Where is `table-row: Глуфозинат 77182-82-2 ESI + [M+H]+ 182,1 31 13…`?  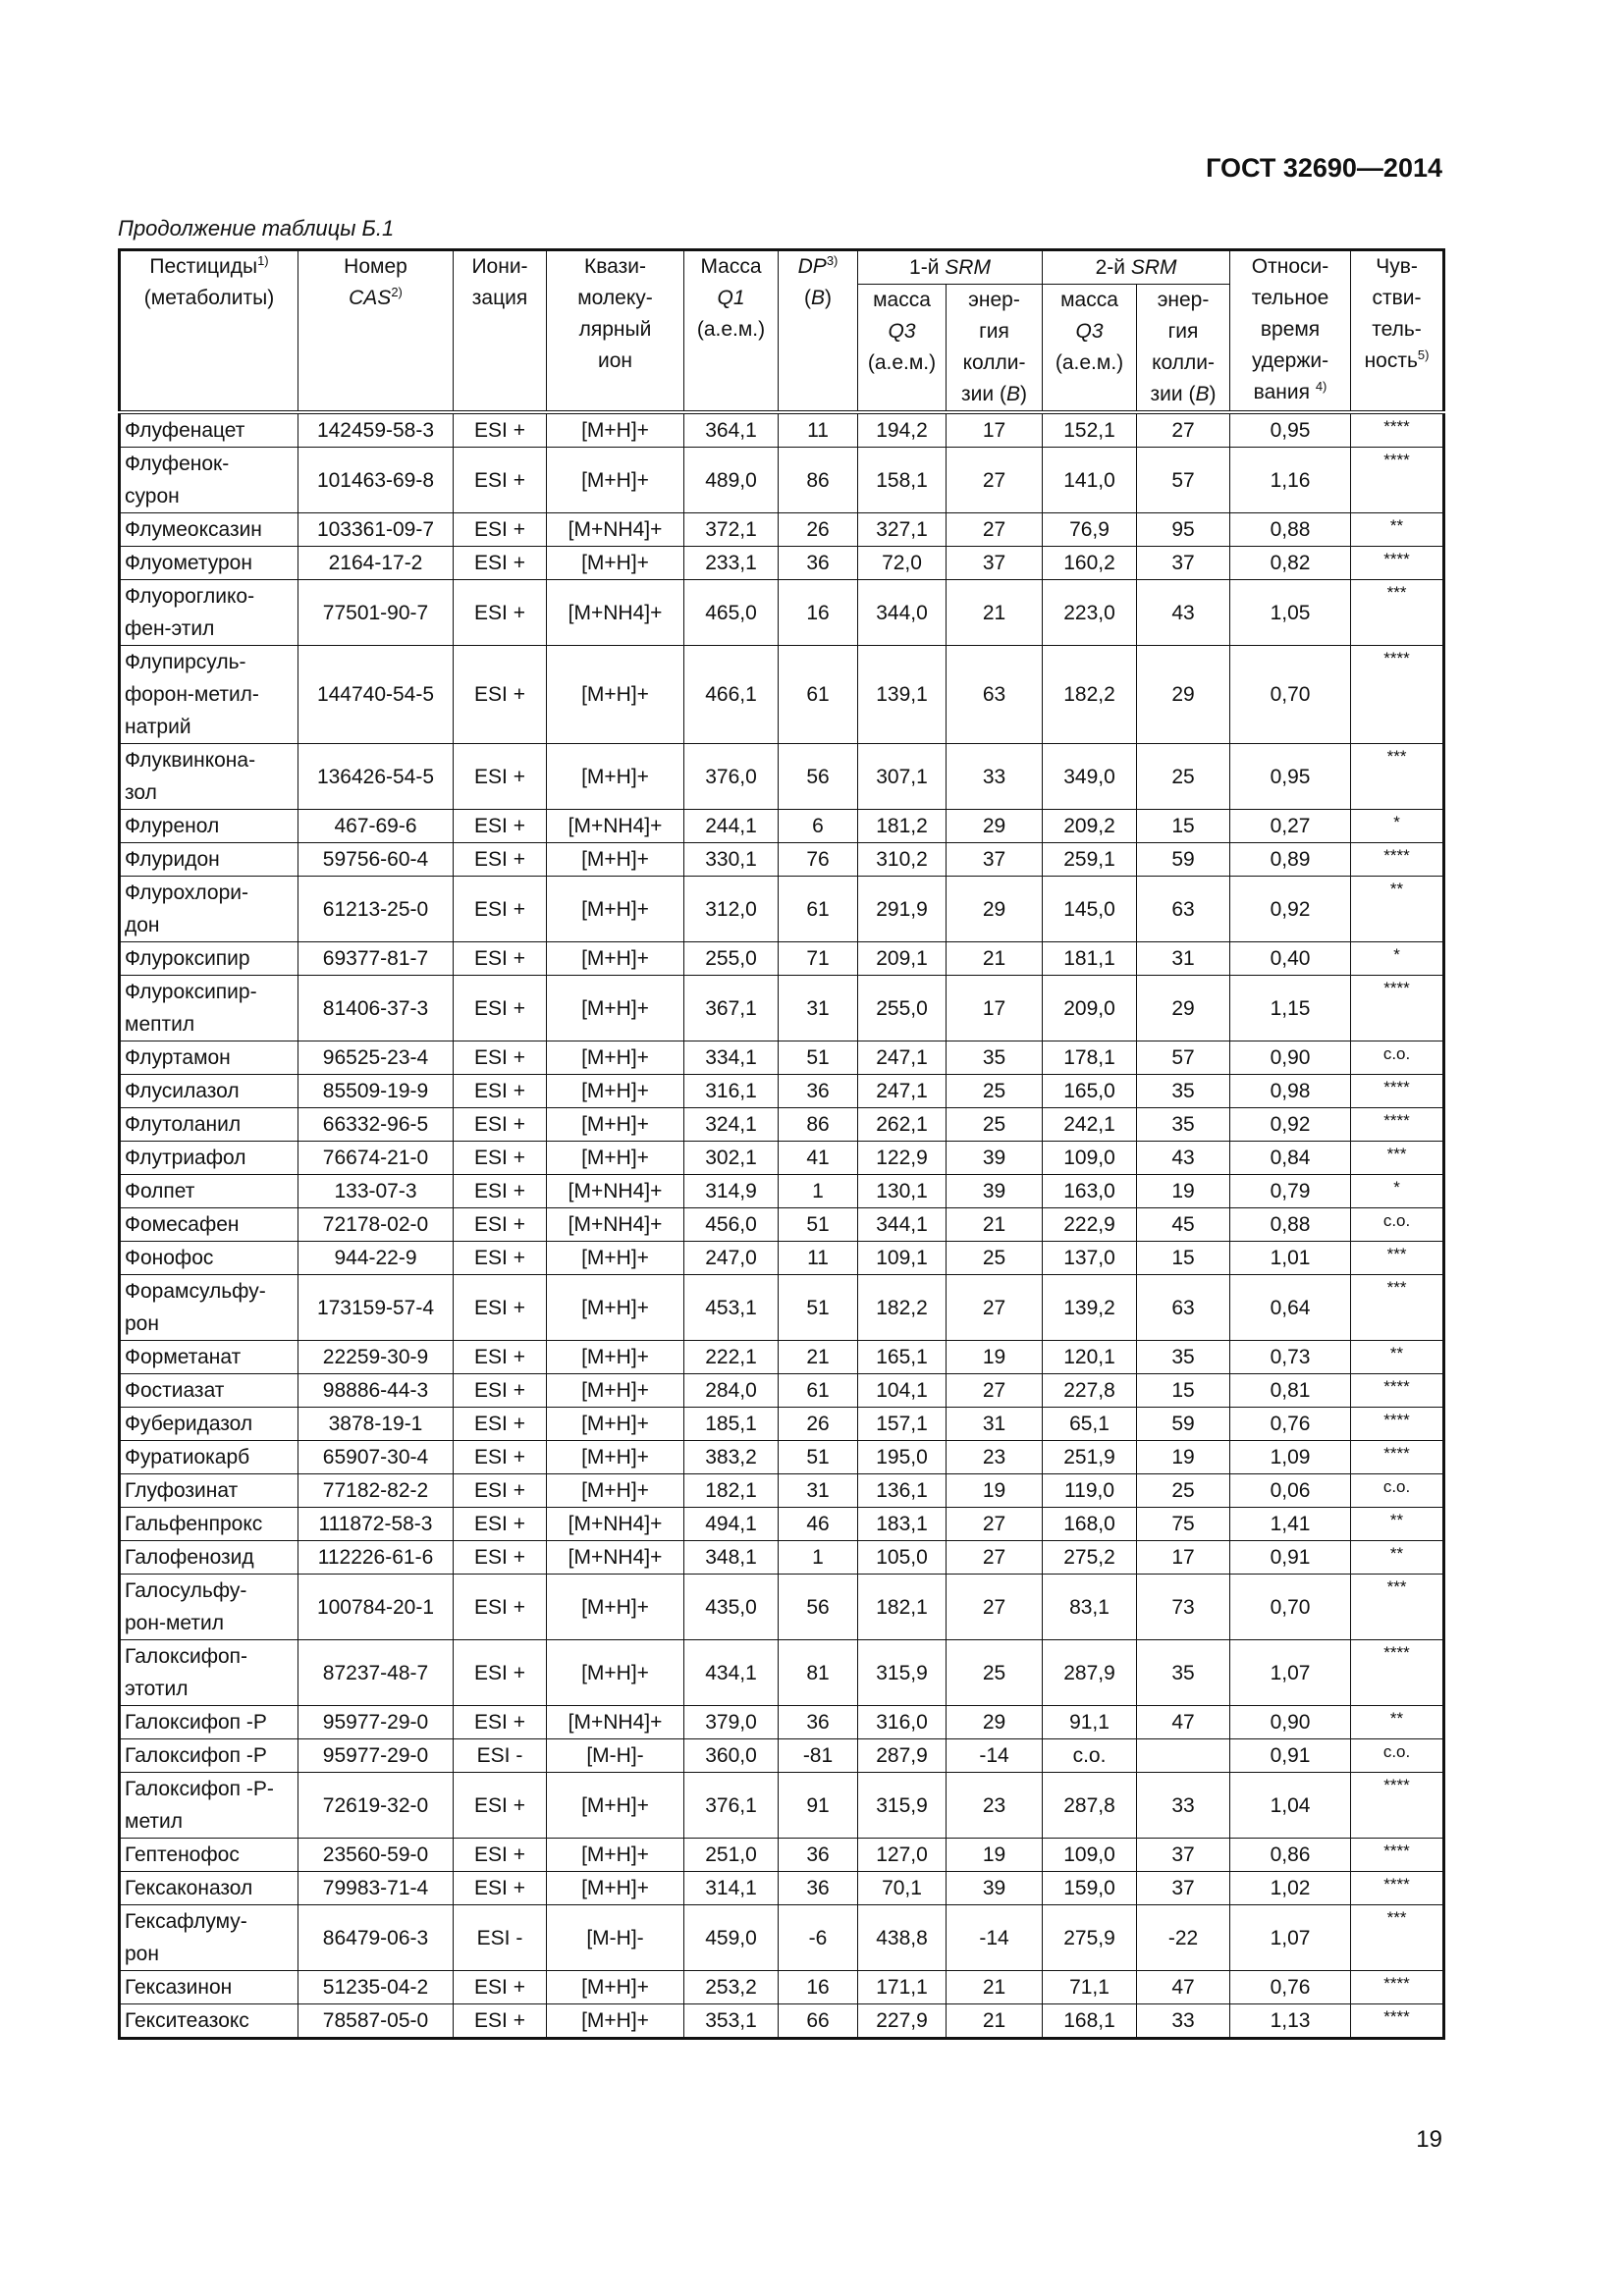 table-row: Глуфозинат 77182-82-2 ESI + [M+H]+ 182,1 31 13… is located at coordinates (782, 1490).